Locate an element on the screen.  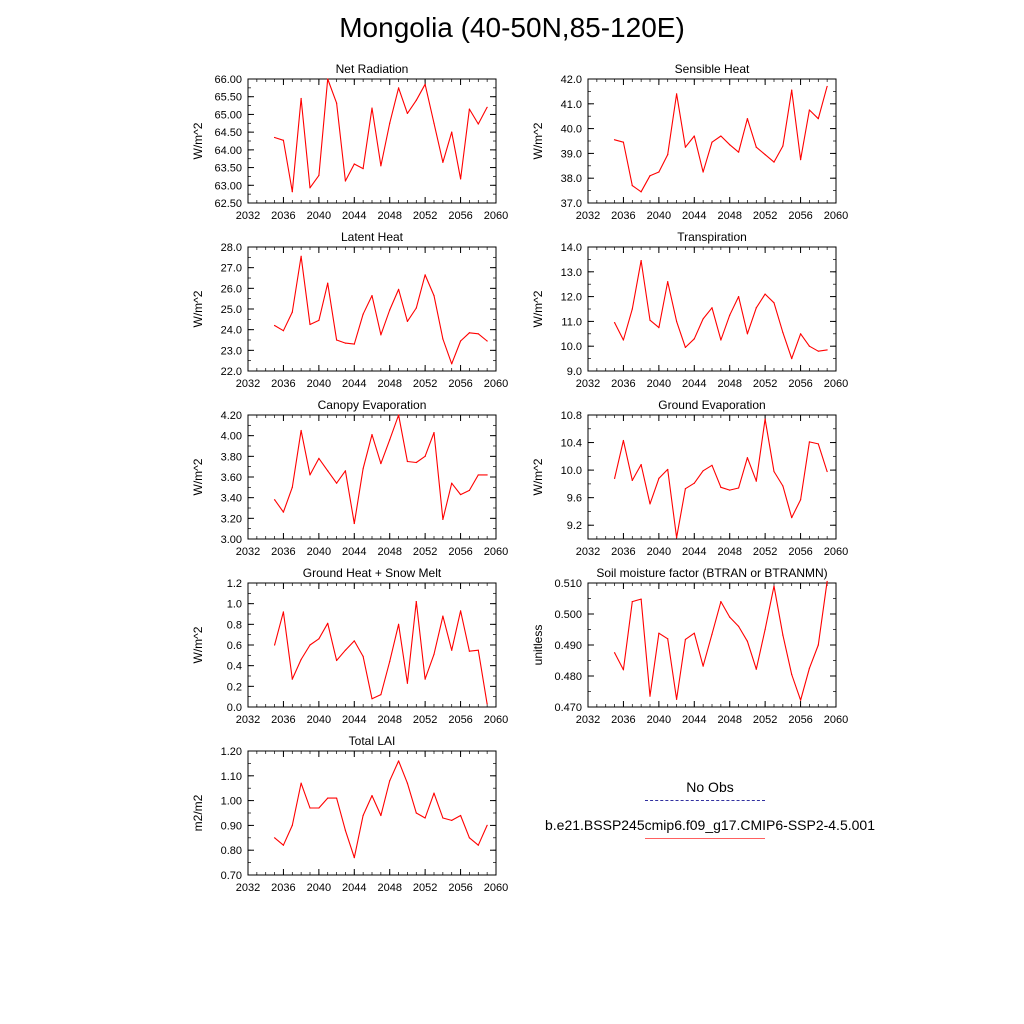
y-tick-label: 63.50 is located at coordinates (228, 169).